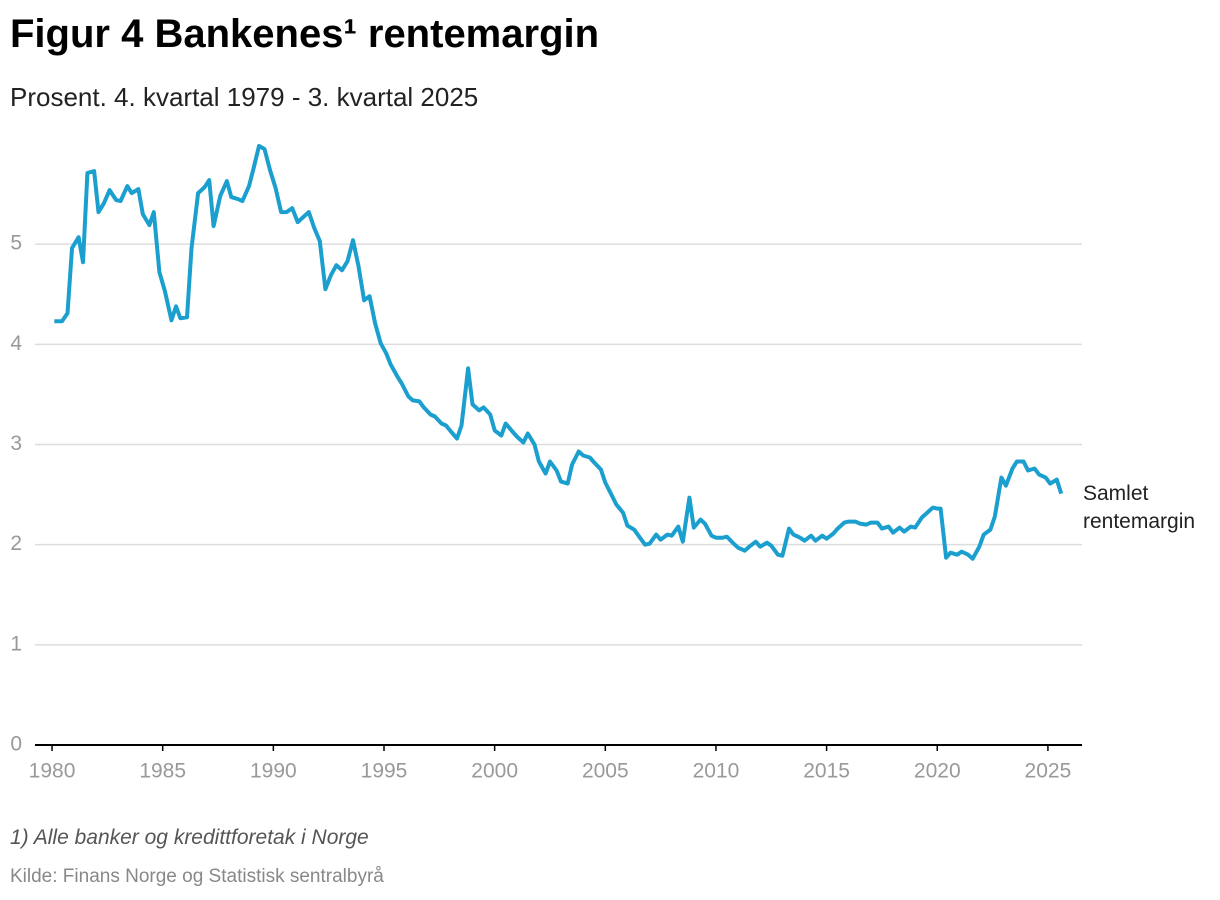  What do you see at coordinates (16, 343) in the screenshot?
I see `y-tick-label: 4` at bounding box center [16, 343].